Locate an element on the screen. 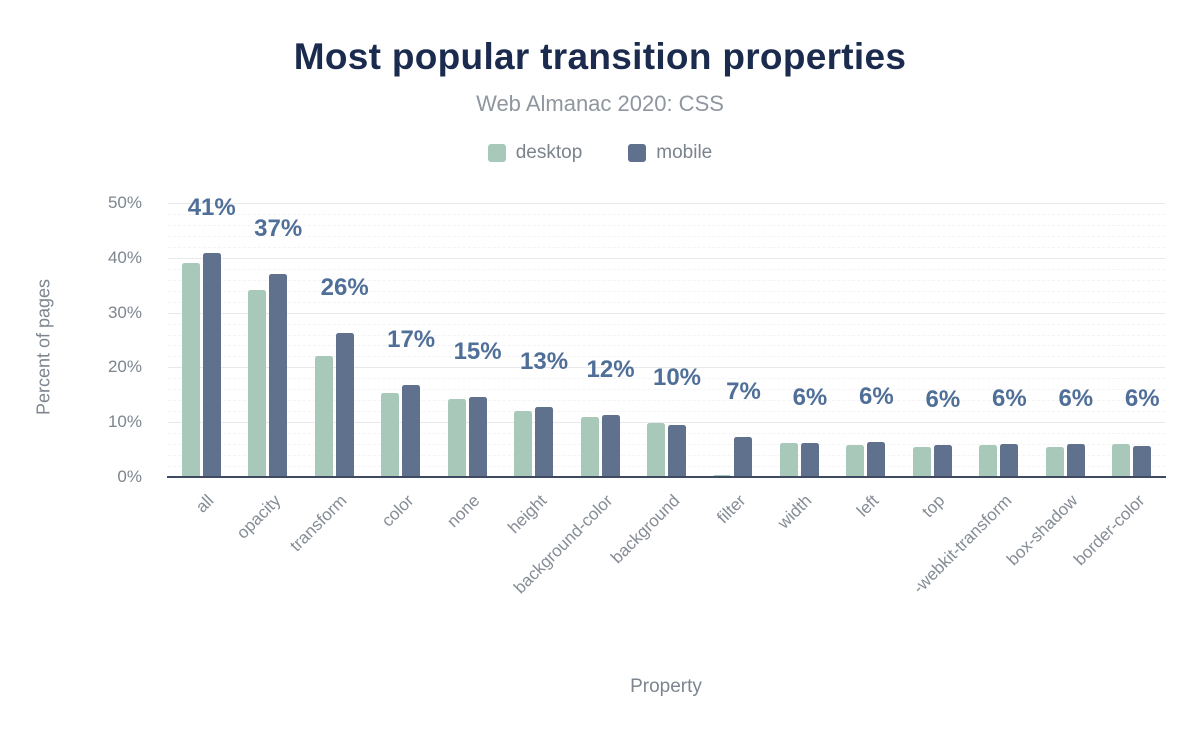 The height and width of the screenshot is (742, 1200). legend-label-mobile: mobile is located at coordinates (684, 152).